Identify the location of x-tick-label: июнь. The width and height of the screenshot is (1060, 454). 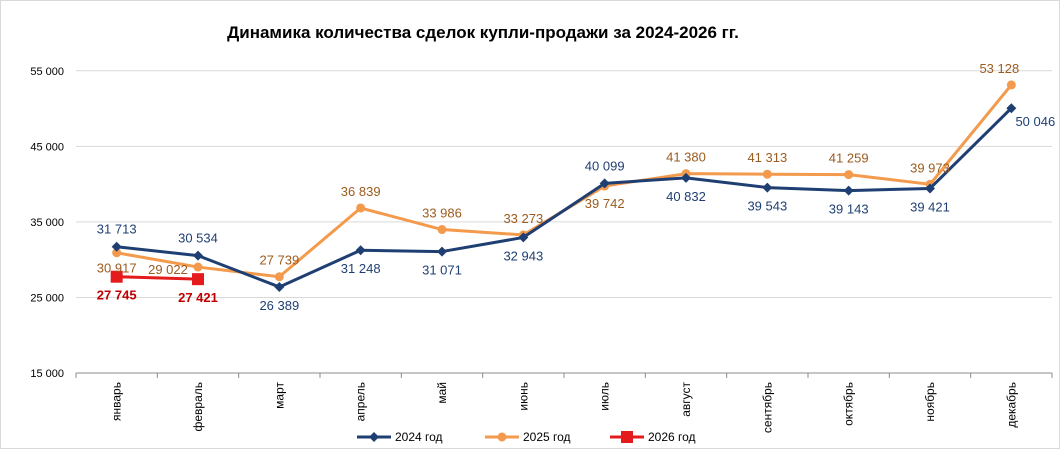
(523, 396).